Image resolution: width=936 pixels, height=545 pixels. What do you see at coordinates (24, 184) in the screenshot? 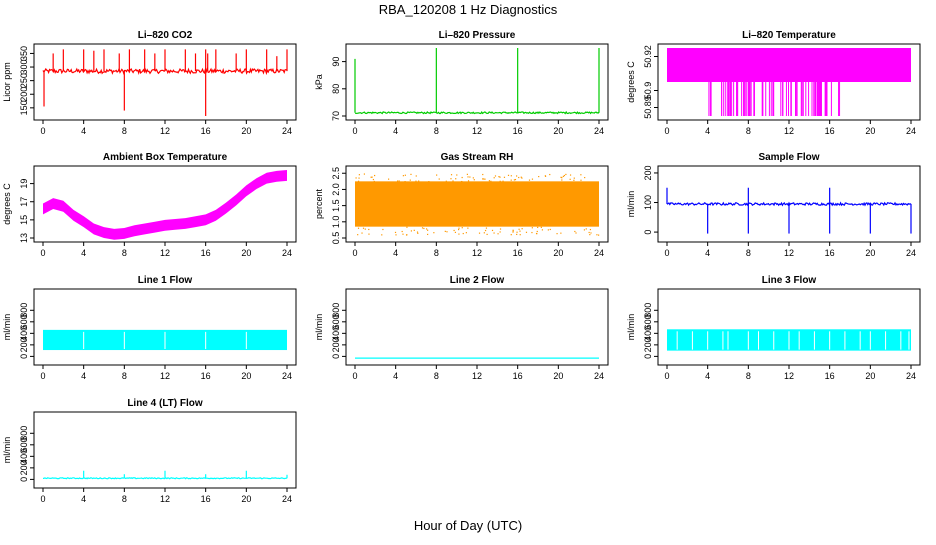
I see `y-tick-label: 19` at bounding box center [24, 184].